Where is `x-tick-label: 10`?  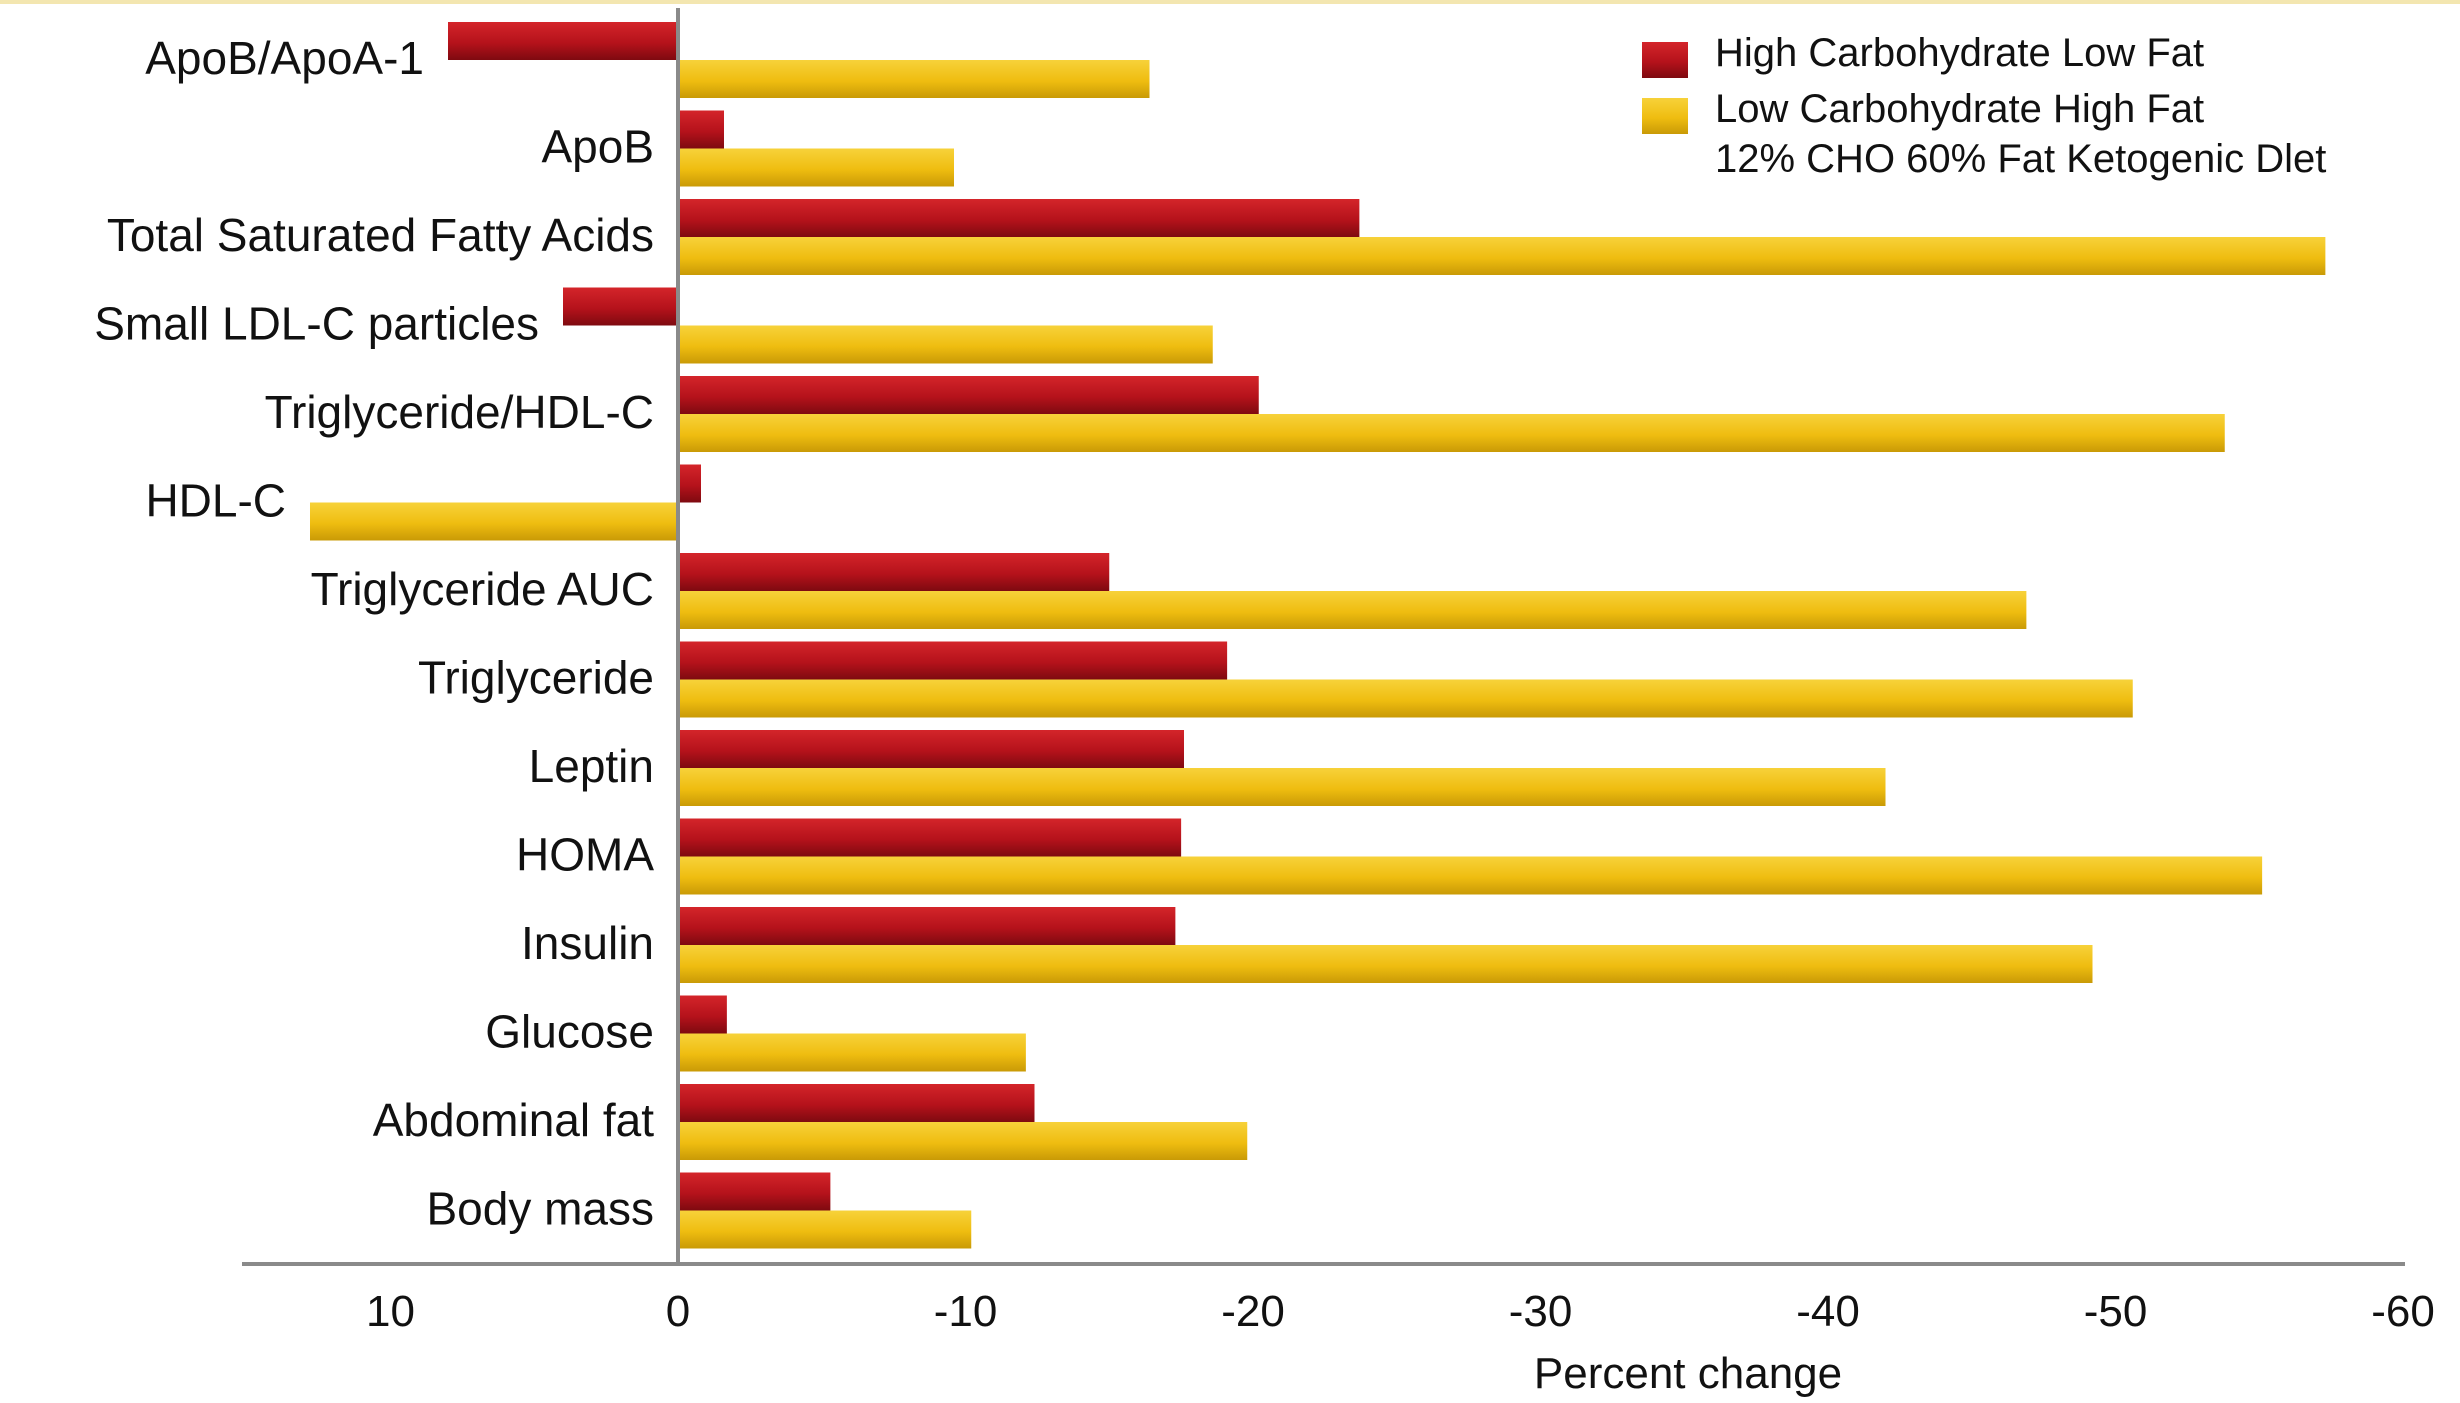
x-tick-label: 10 is located at coordinates (390, 1311).